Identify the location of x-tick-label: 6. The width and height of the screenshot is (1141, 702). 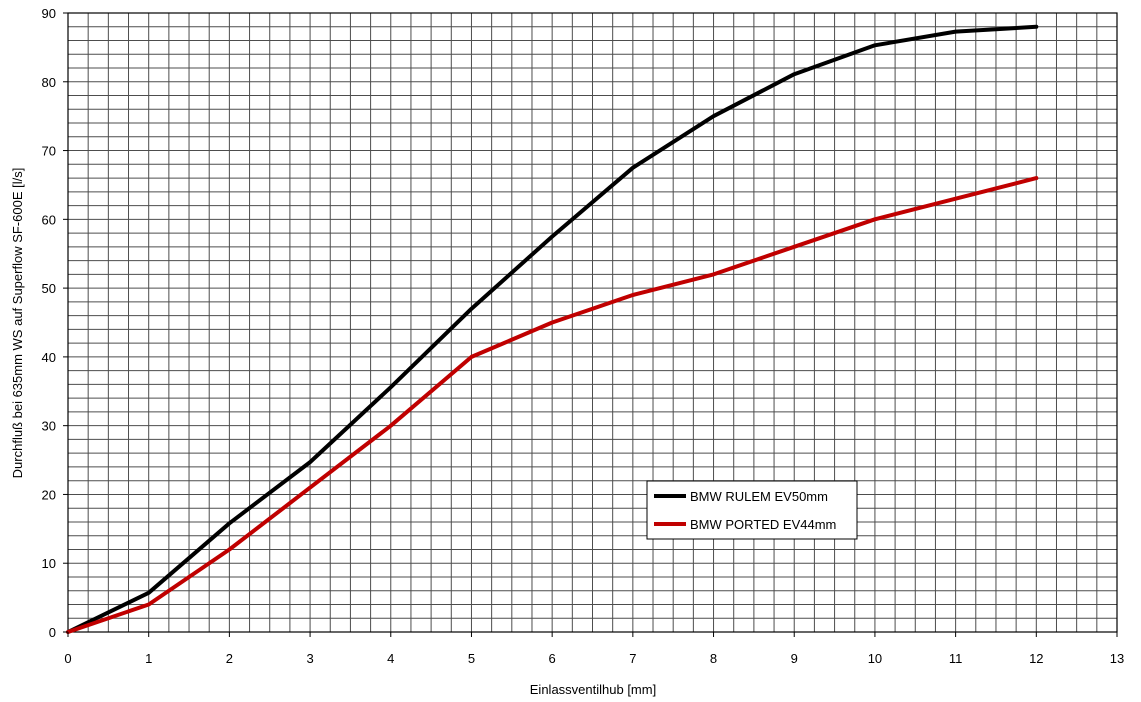
(552, 658).